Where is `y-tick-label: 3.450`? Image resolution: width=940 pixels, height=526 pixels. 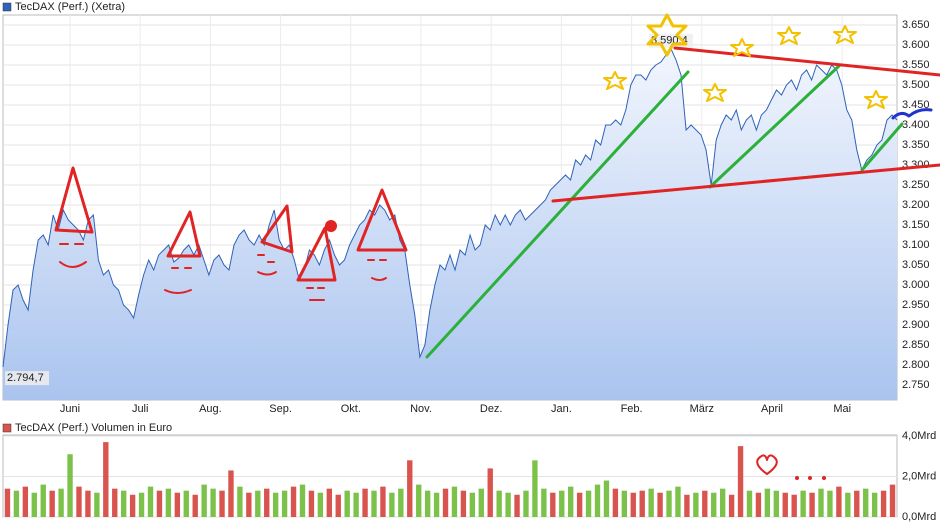
y-tick-label: 3.450 is located at coordinates (916, 105).